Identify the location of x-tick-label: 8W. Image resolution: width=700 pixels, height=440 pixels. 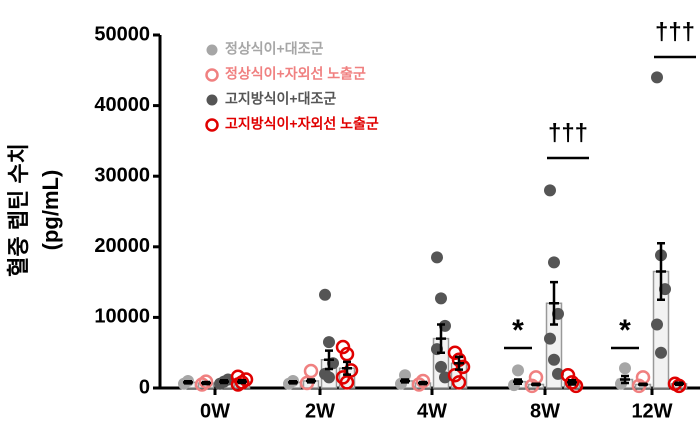
(545, 411).